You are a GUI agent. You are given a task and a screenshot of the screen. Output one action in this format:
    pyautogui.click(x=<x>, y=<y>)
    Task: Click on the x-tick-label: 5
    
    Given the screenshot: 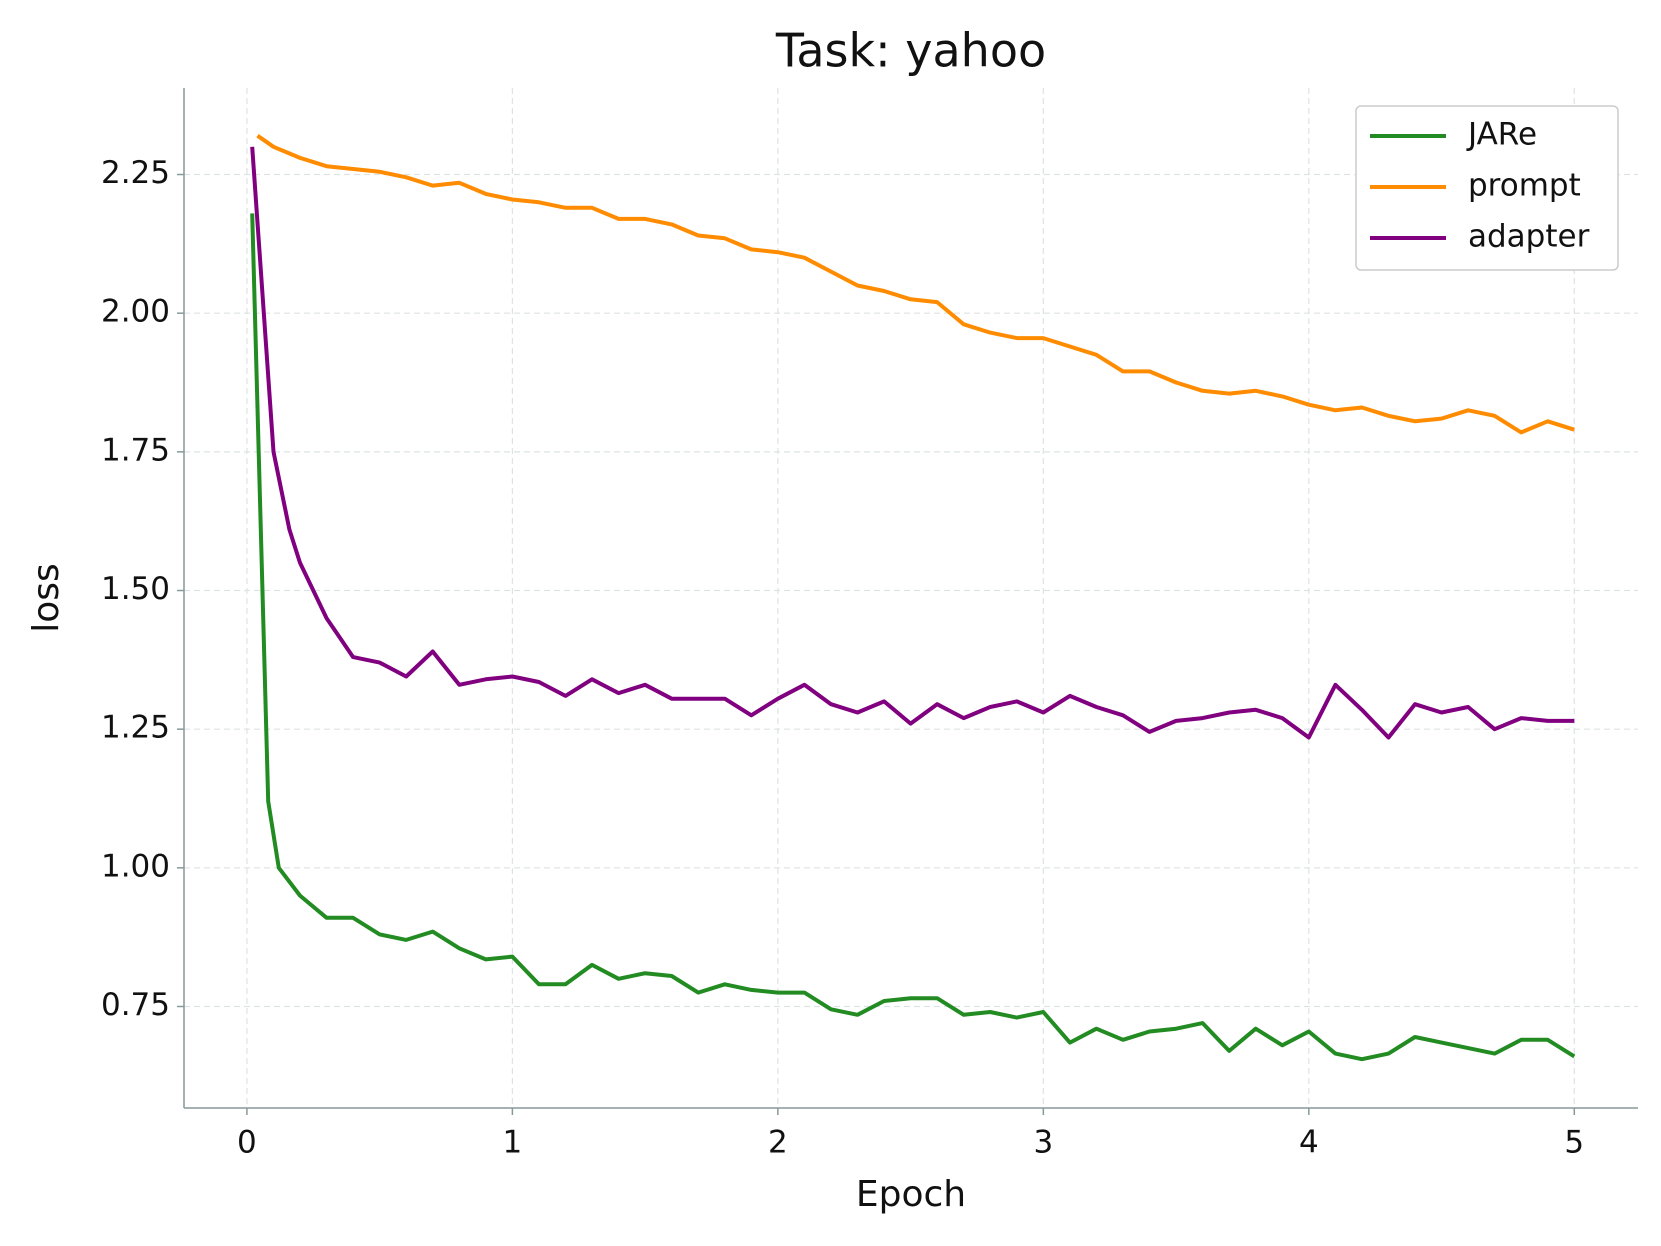 What is the action you would take?
    pyautogui.click(x=1574, y=1143)
    